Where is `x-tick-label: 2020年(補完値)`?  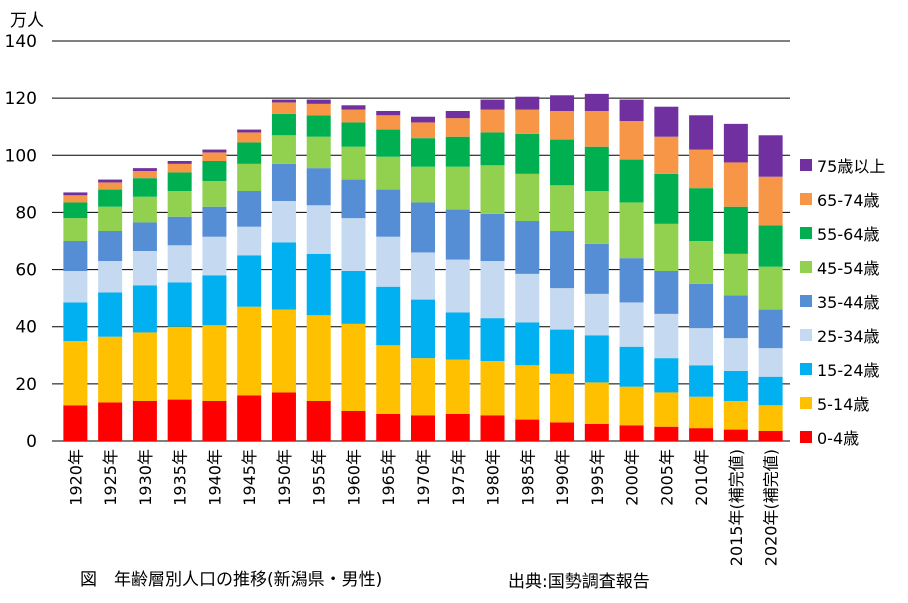 x-tick-label: 2020年(補完値) is located at coordinates (771, 507).